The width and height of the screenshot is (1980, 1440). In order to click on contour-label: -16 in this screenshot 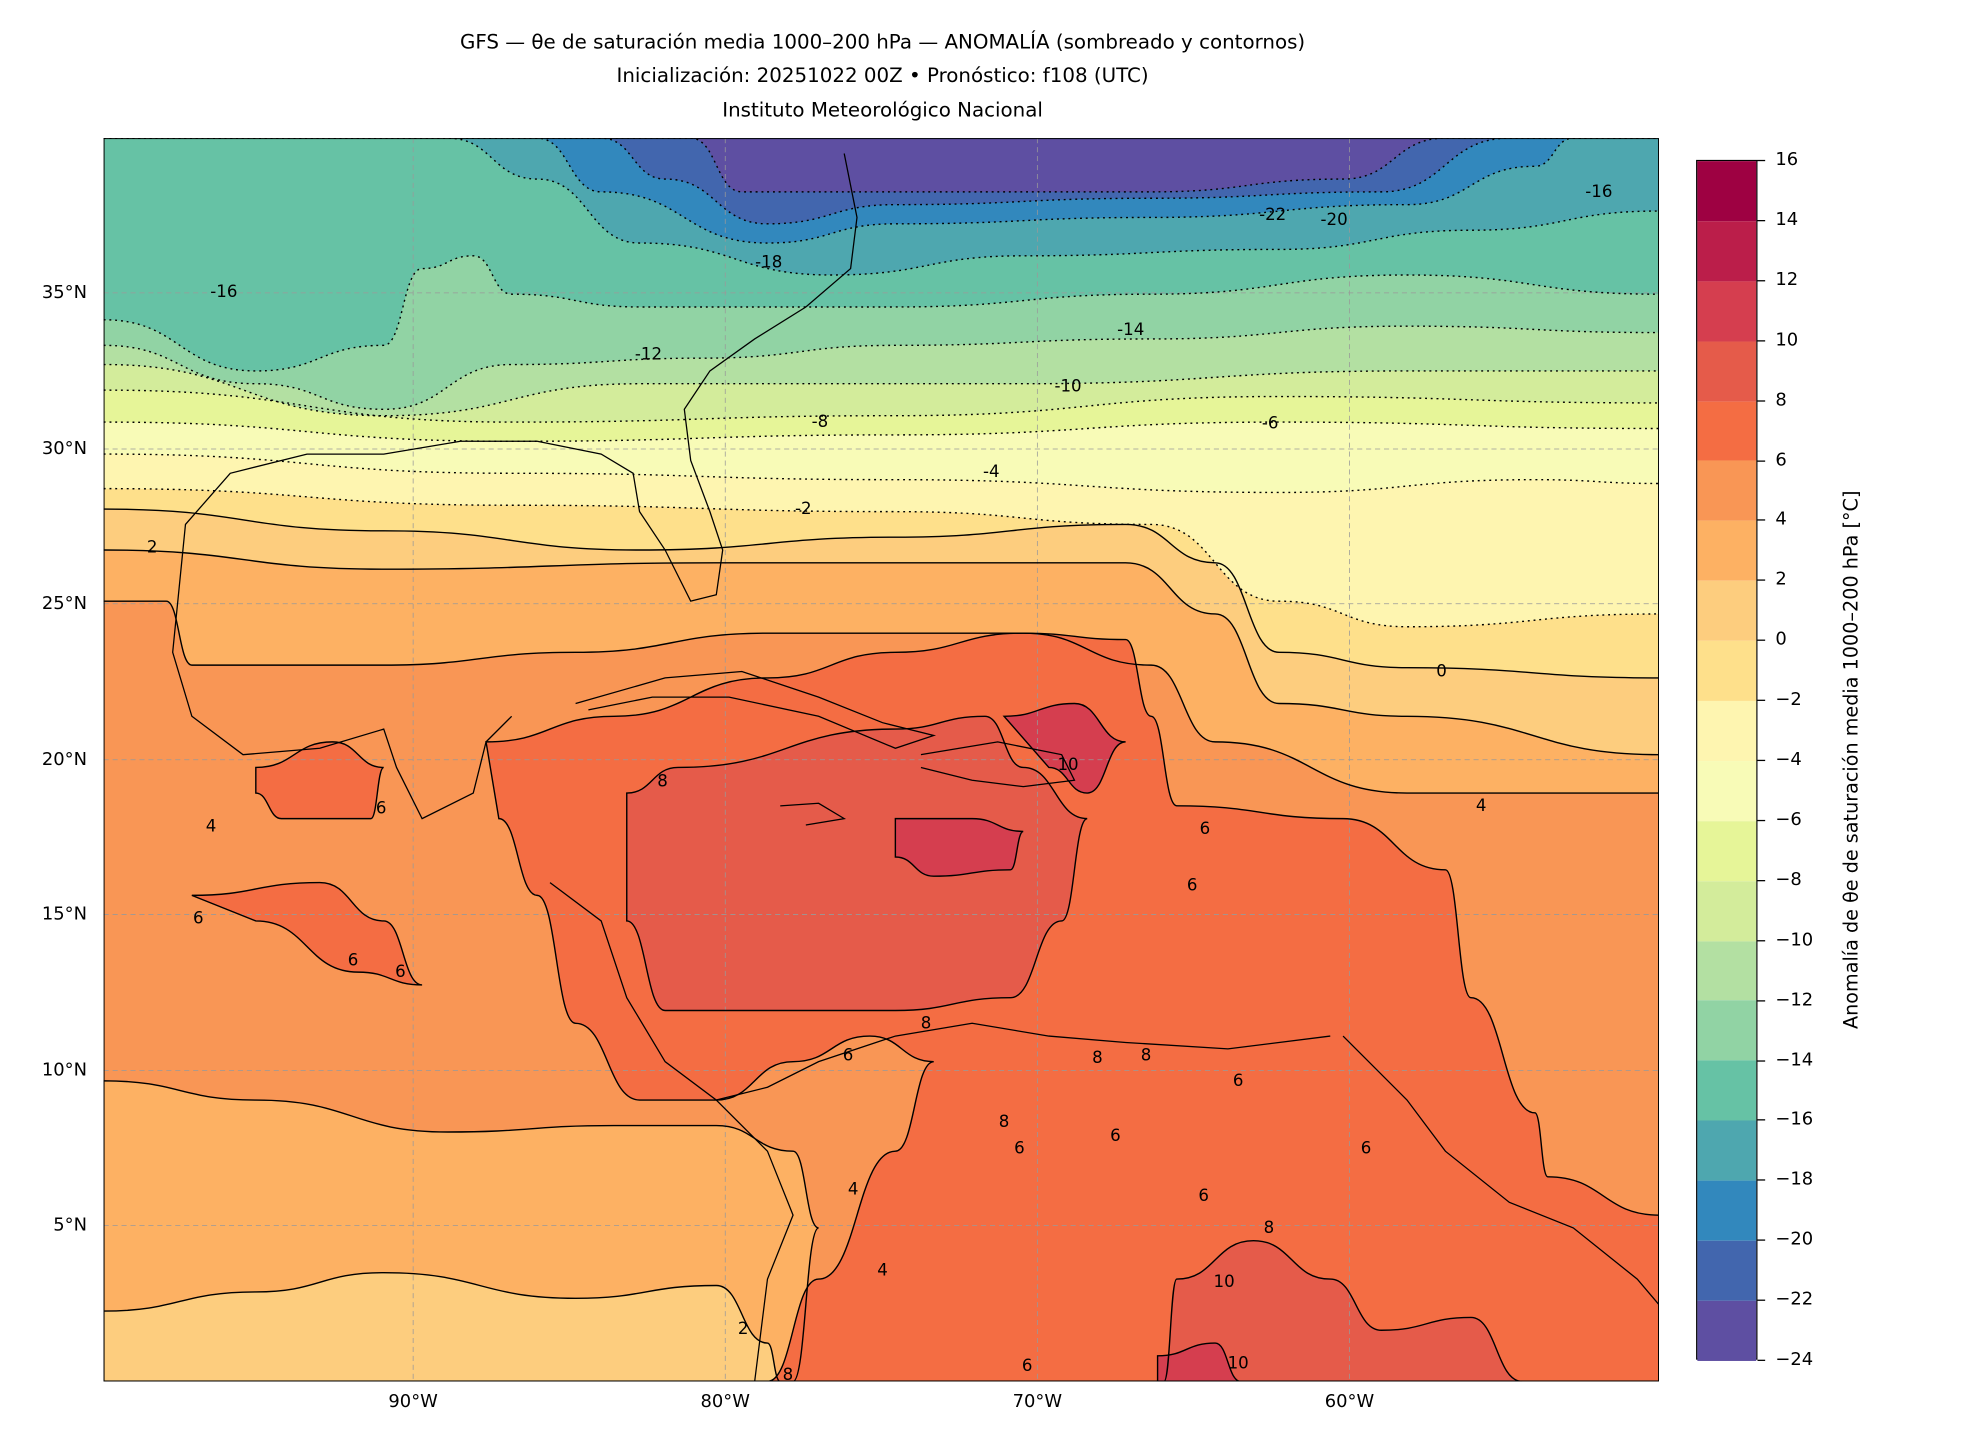, I will do `click(1598, 191)`.